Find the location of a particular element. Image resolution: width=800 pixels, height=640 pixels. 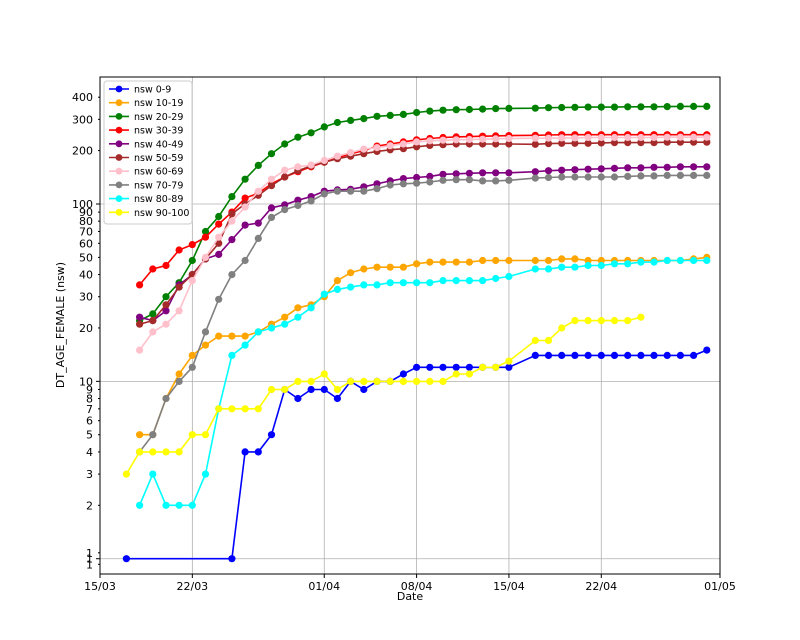

y-tick-label: 7 is located at coordinates (89, 409).